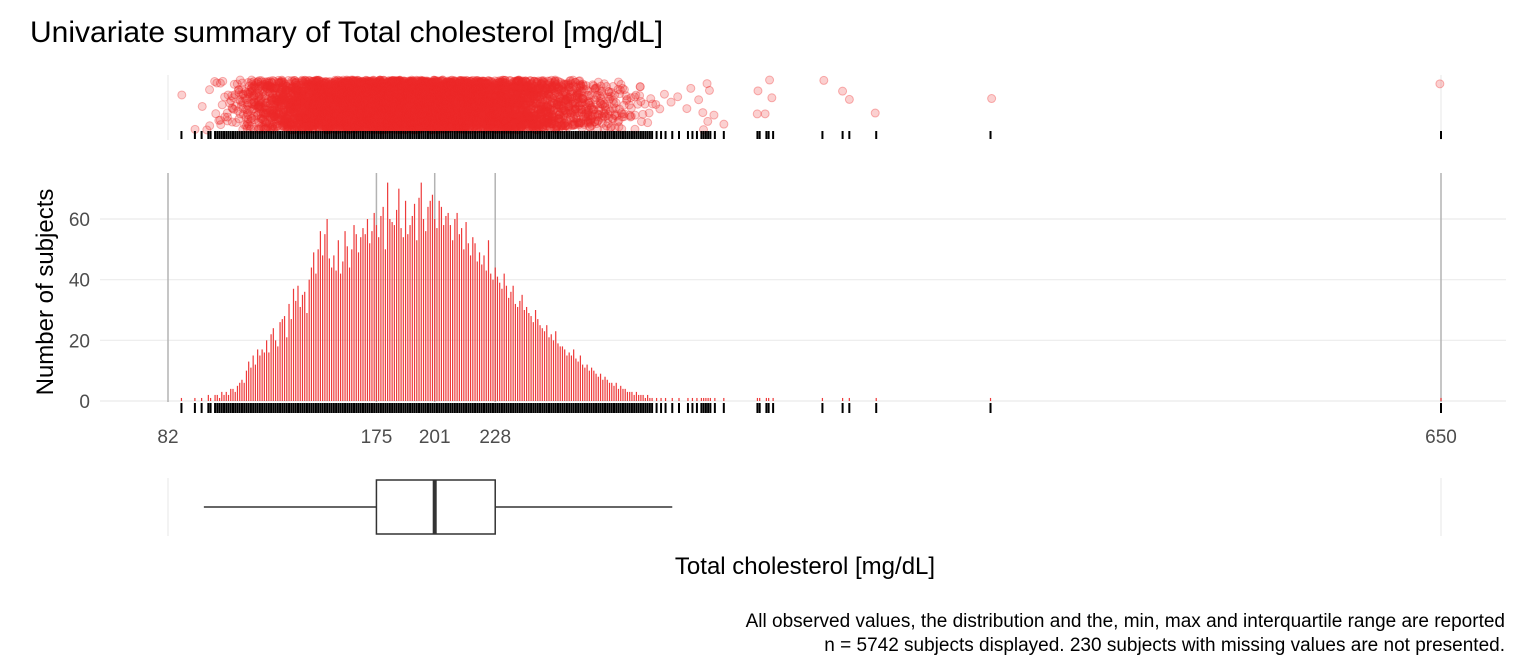 The image size is (1536, 672). Describe the element at coordinates (806, 107) in the screenshot. I see `strip-plot-panel` at that location.